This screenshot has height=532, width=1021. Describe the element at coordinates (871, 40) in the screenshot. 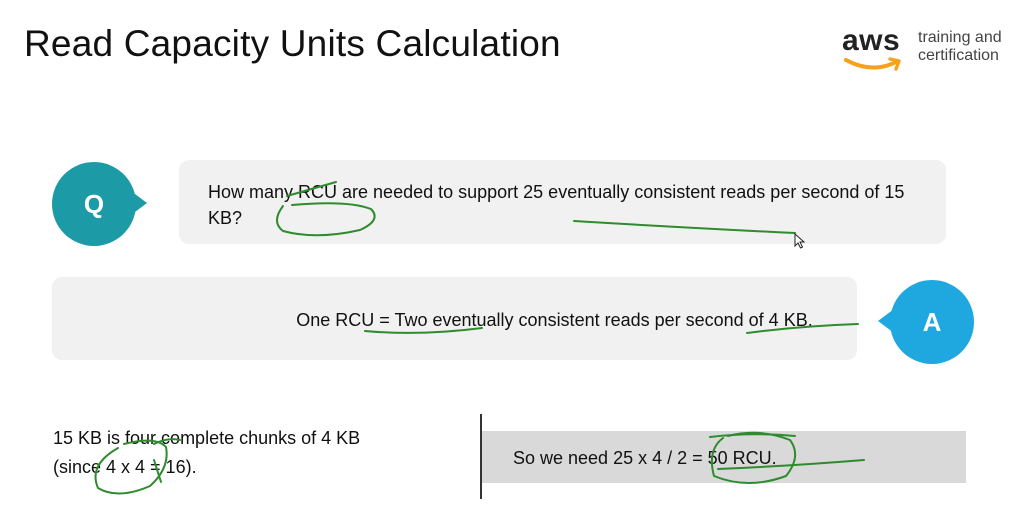

I see `aws-wordmark: aws` at that location.